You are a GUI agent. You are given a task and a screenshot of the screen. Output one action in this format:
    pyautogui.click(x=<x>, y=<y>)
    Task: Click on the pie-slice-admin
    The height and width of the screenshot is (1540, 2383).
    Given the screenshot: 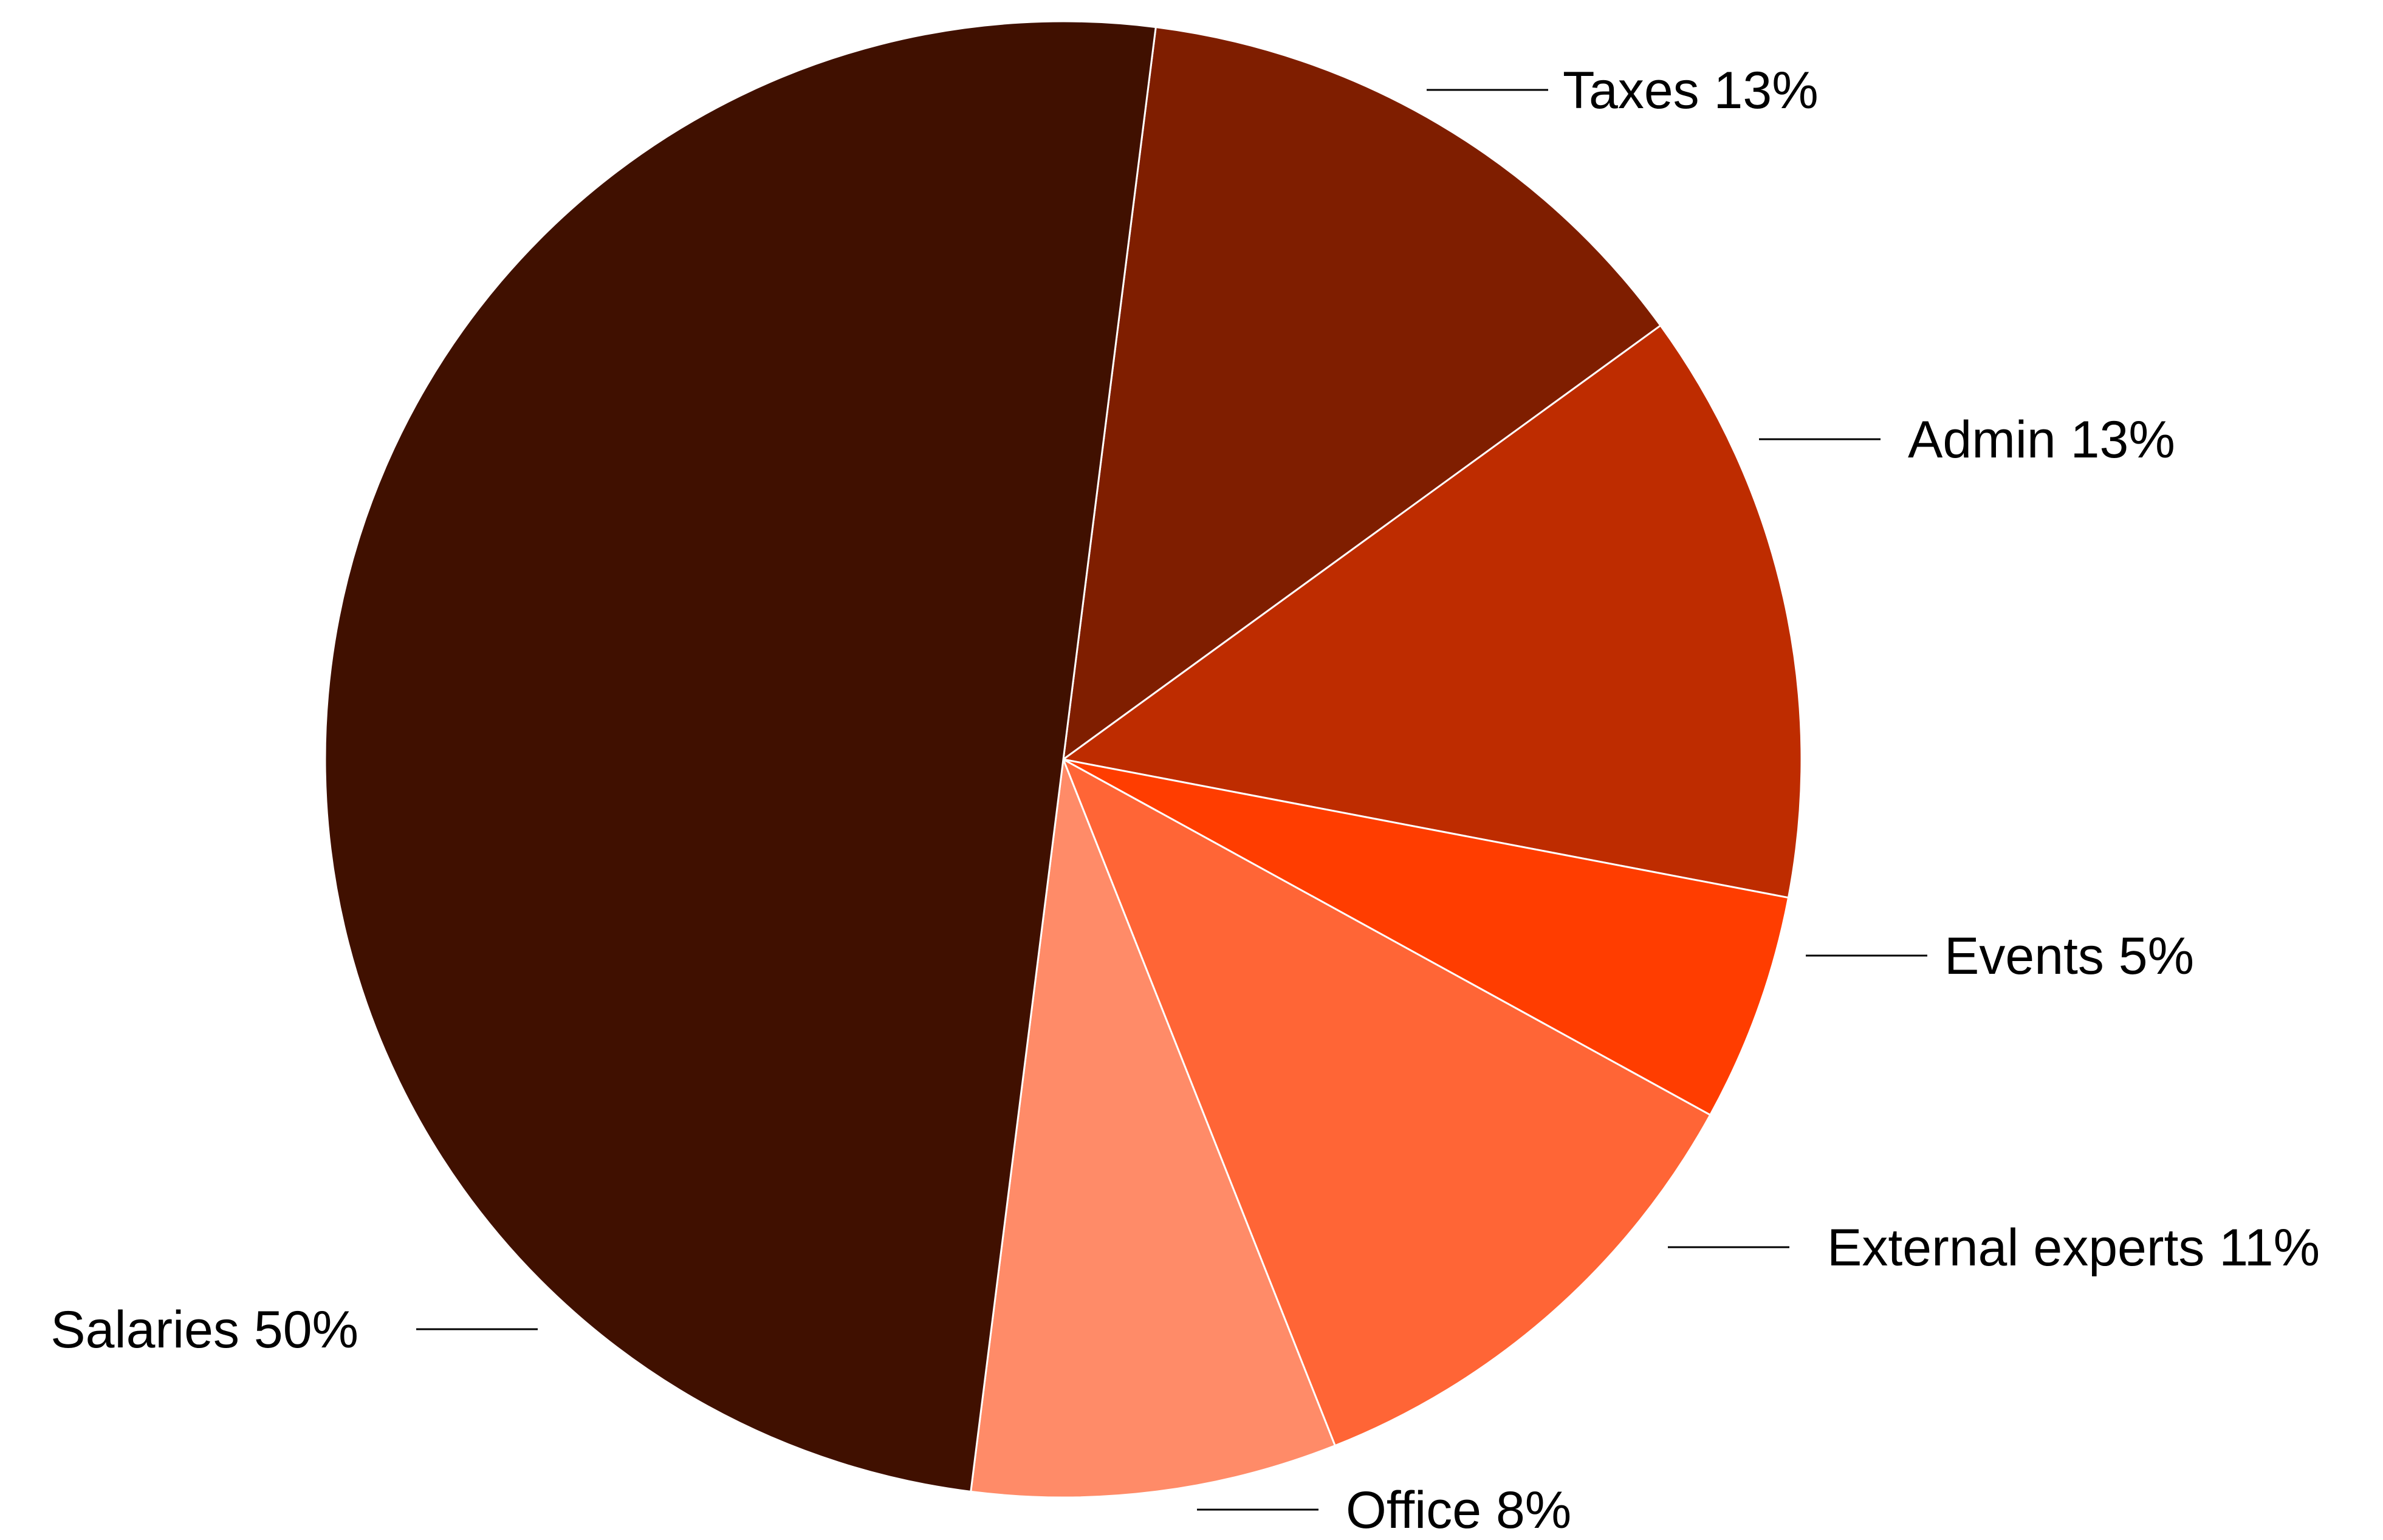 What is the action you would take?
    pyautogui.click(x=1432, y=611)
    